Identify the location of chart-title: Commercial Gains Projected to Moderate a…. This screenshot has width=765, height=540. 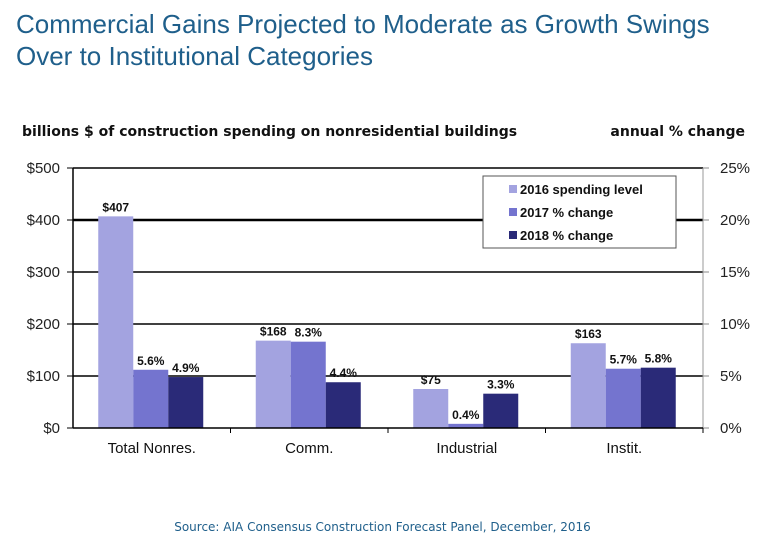
(363, 40).